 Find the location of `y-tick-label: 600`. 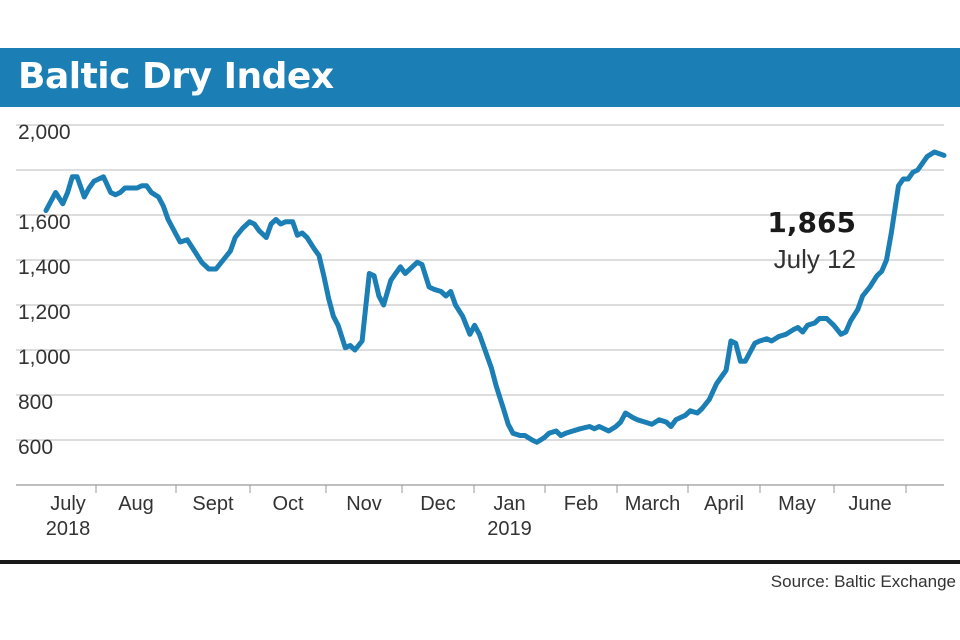

y-tick-label: 600 is located at coordinates (35, 447).